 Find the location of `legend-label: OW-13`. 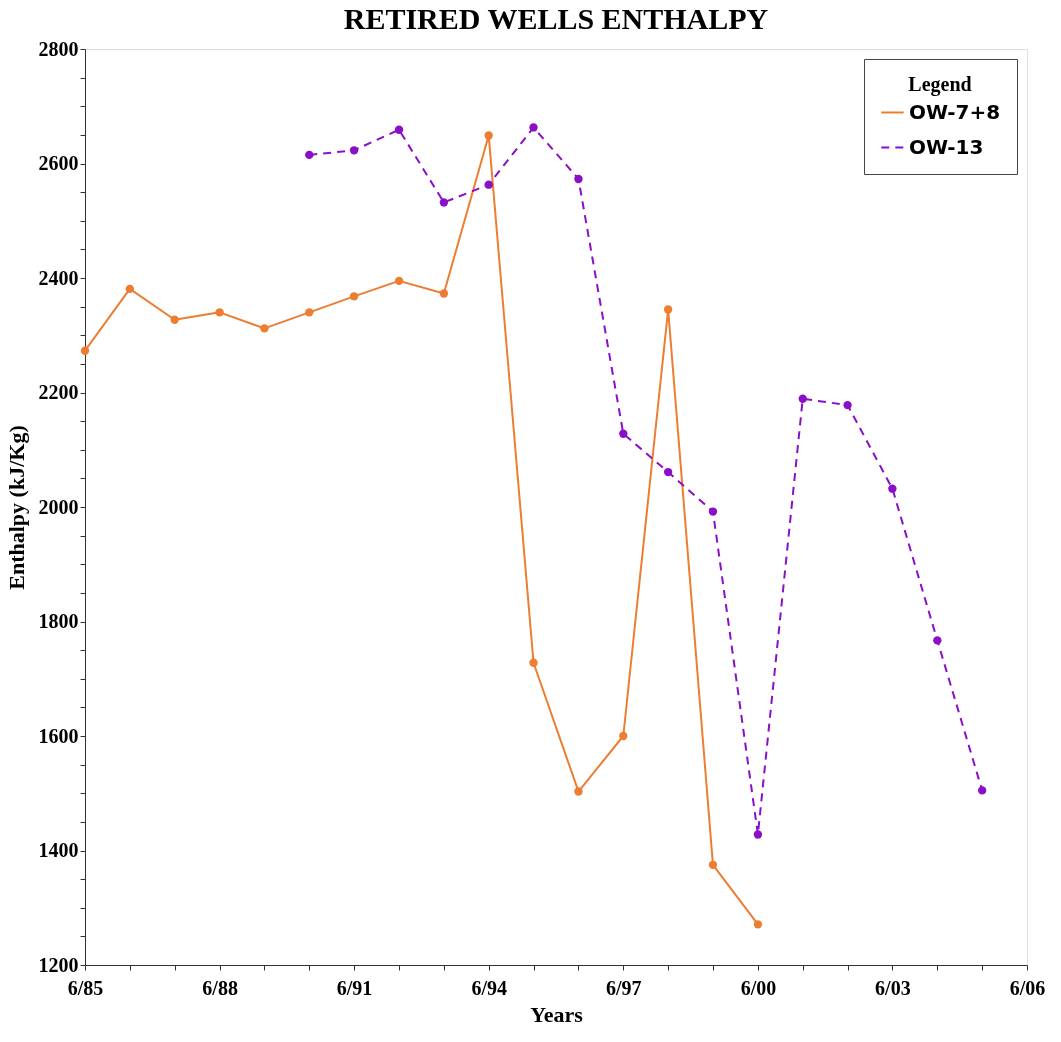

legend-label: OW-13 is located at coordinates (946, 146).